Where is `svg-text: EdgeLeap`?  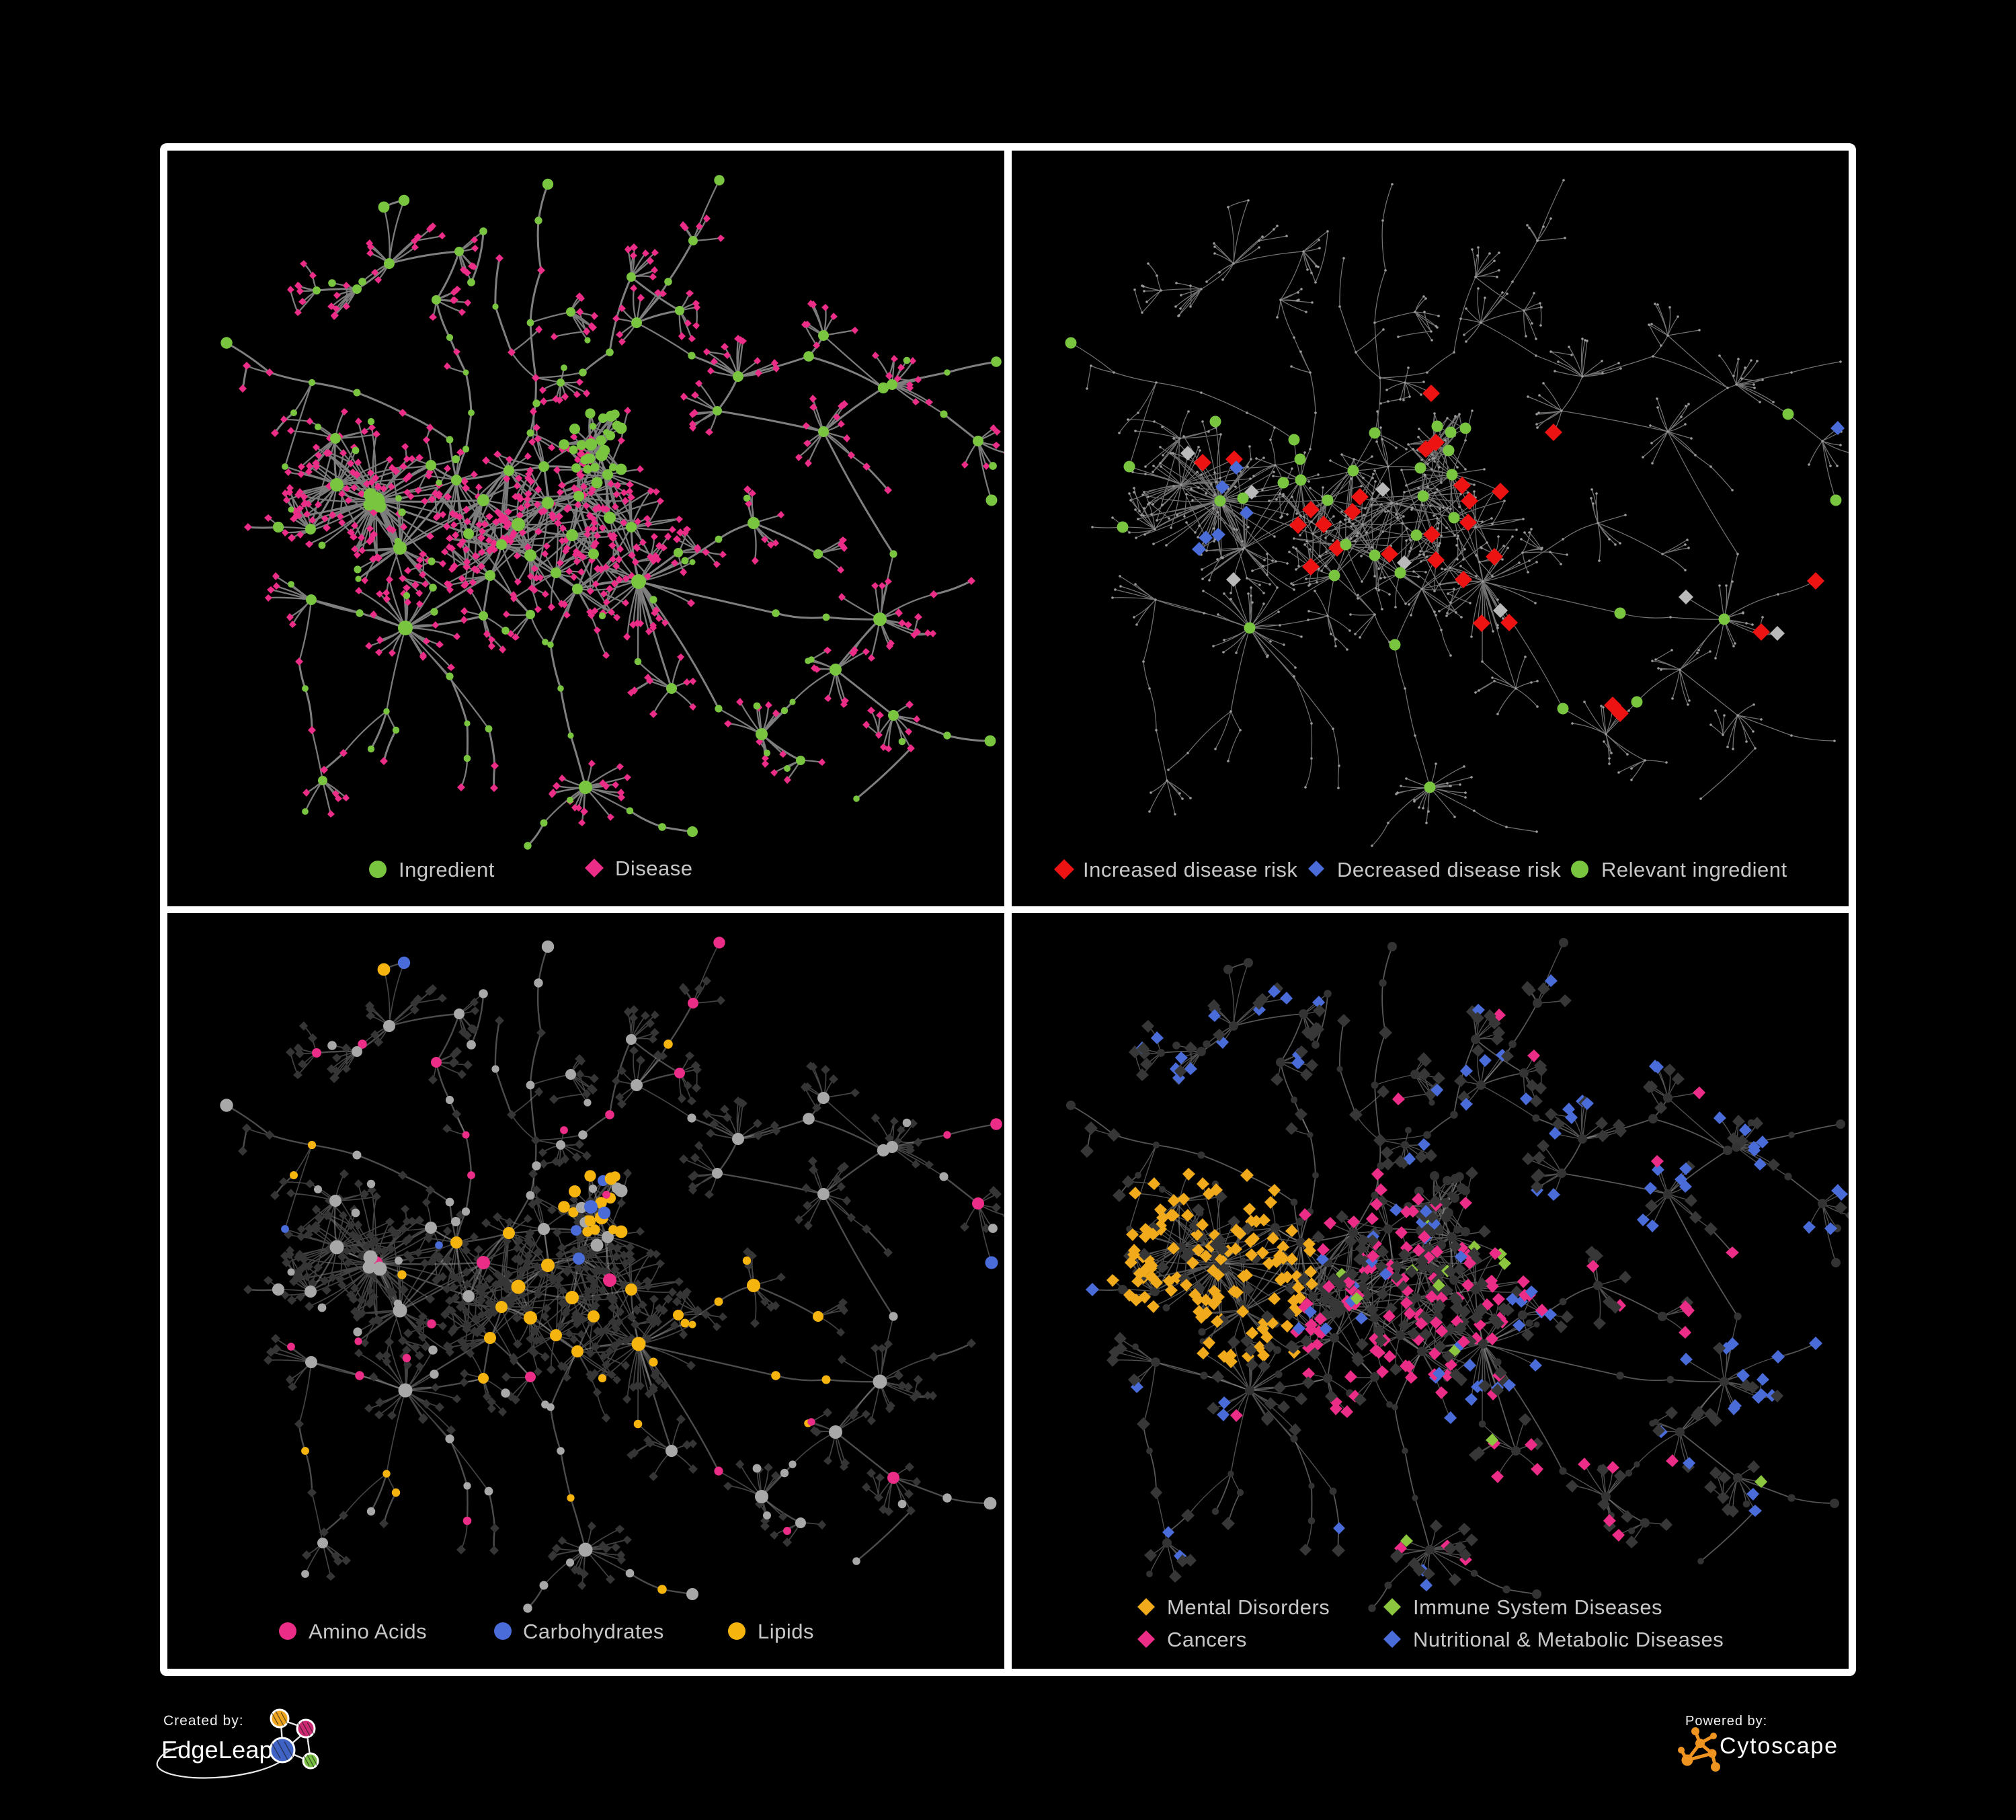 svg-text: EdgeLeap is located at coordinates (217, 1750).